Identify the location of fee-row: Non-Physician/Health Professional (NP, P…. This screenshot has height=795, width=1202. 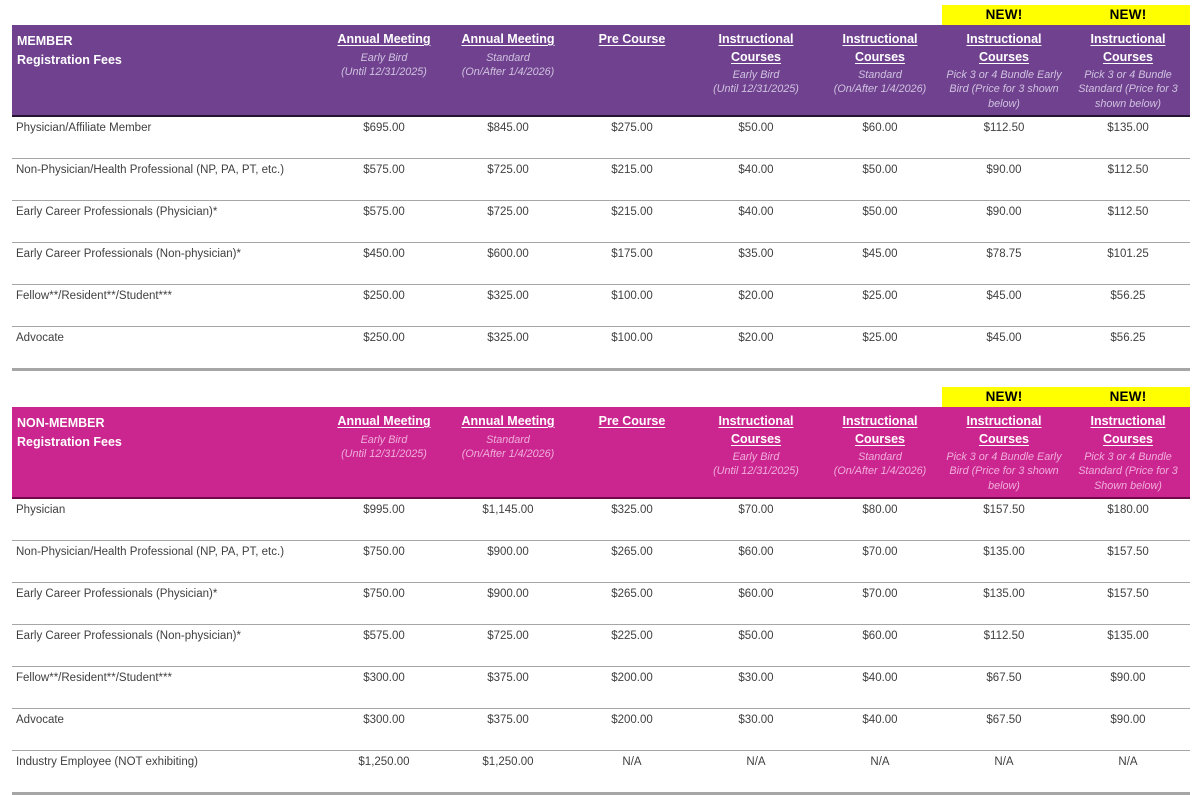
(601, 180).